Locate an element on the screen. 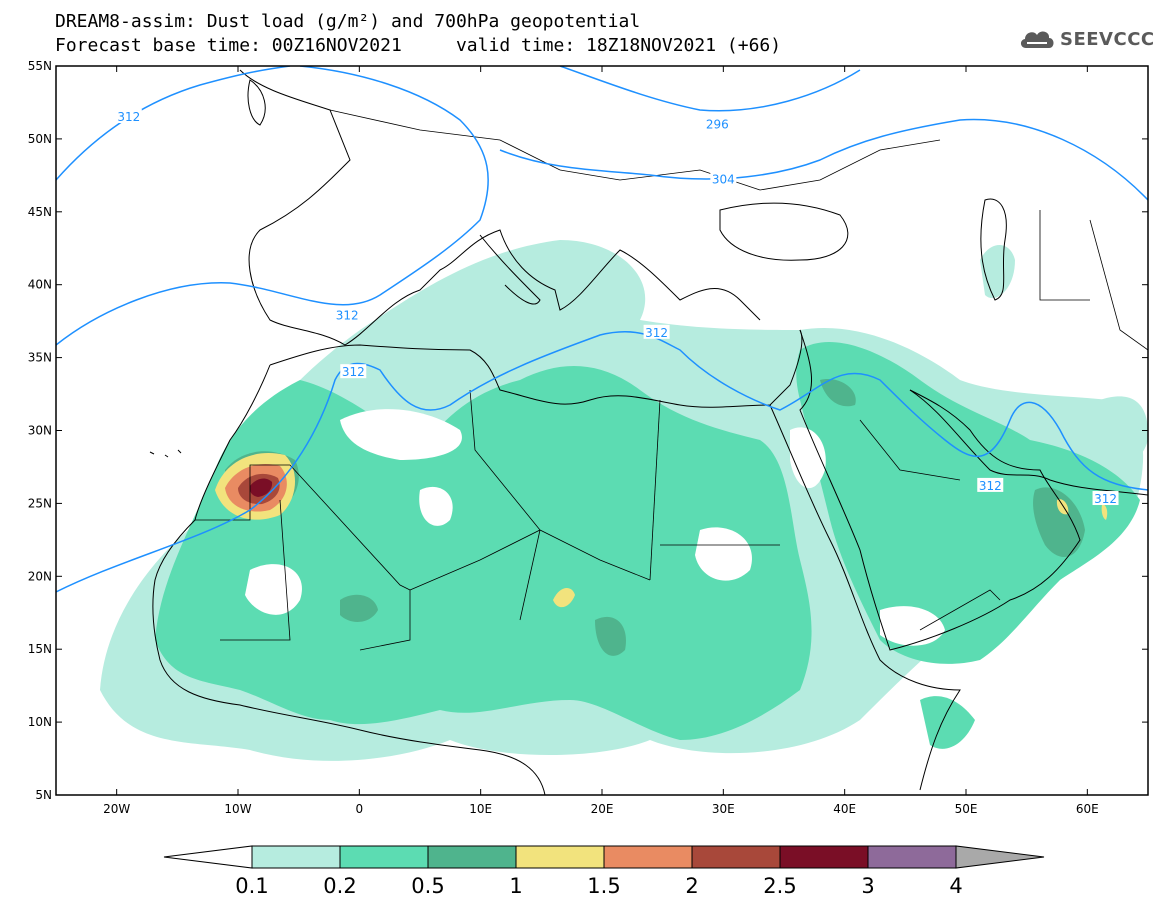  lat-tick-label: 10N is located at coordinates (40, 722).